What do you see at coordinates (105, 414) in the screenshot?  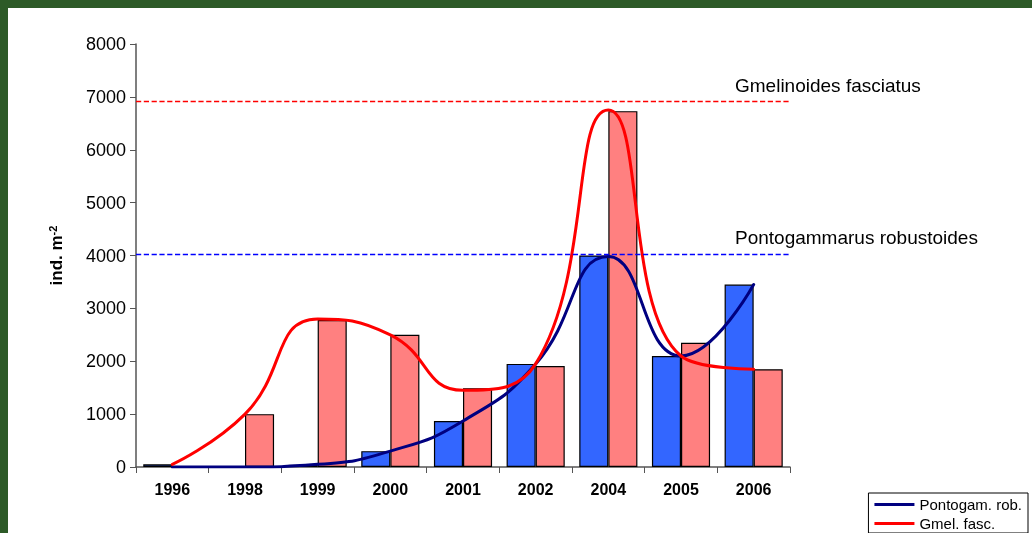 I see `y-tick-label: 1000` at bounding box center [105, 414].